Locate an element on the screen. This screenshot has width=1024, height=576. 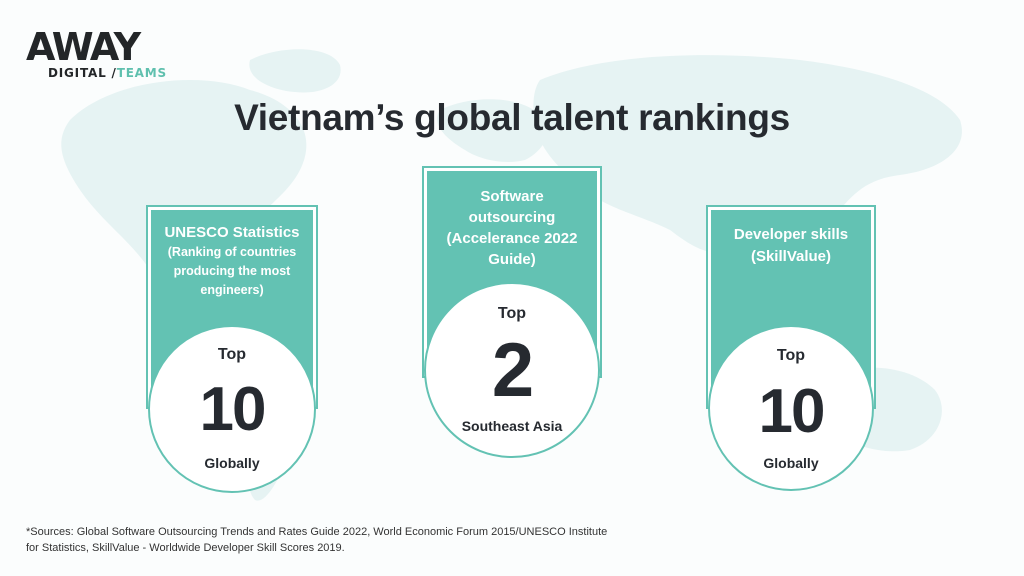
logo-wordmark: AWAY is located at coordinates (83, 47).